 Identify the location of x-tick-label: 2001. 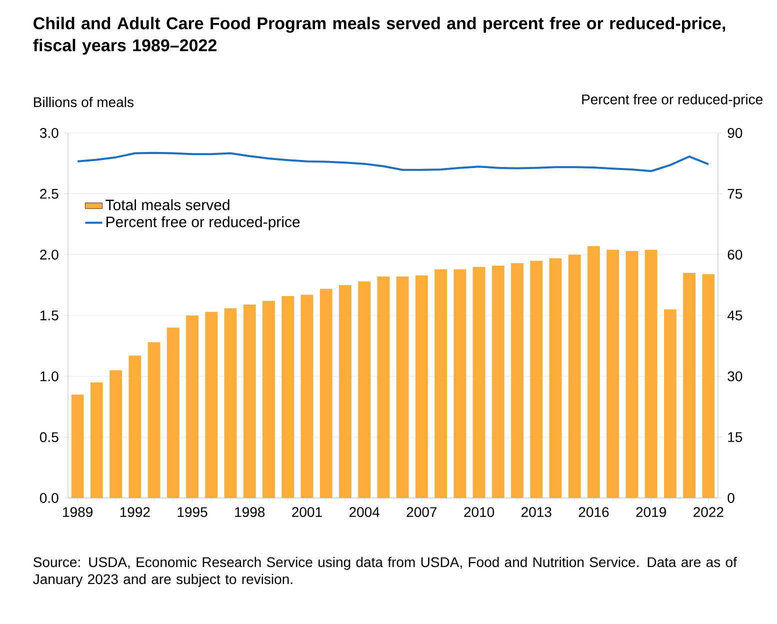
(307, 512).